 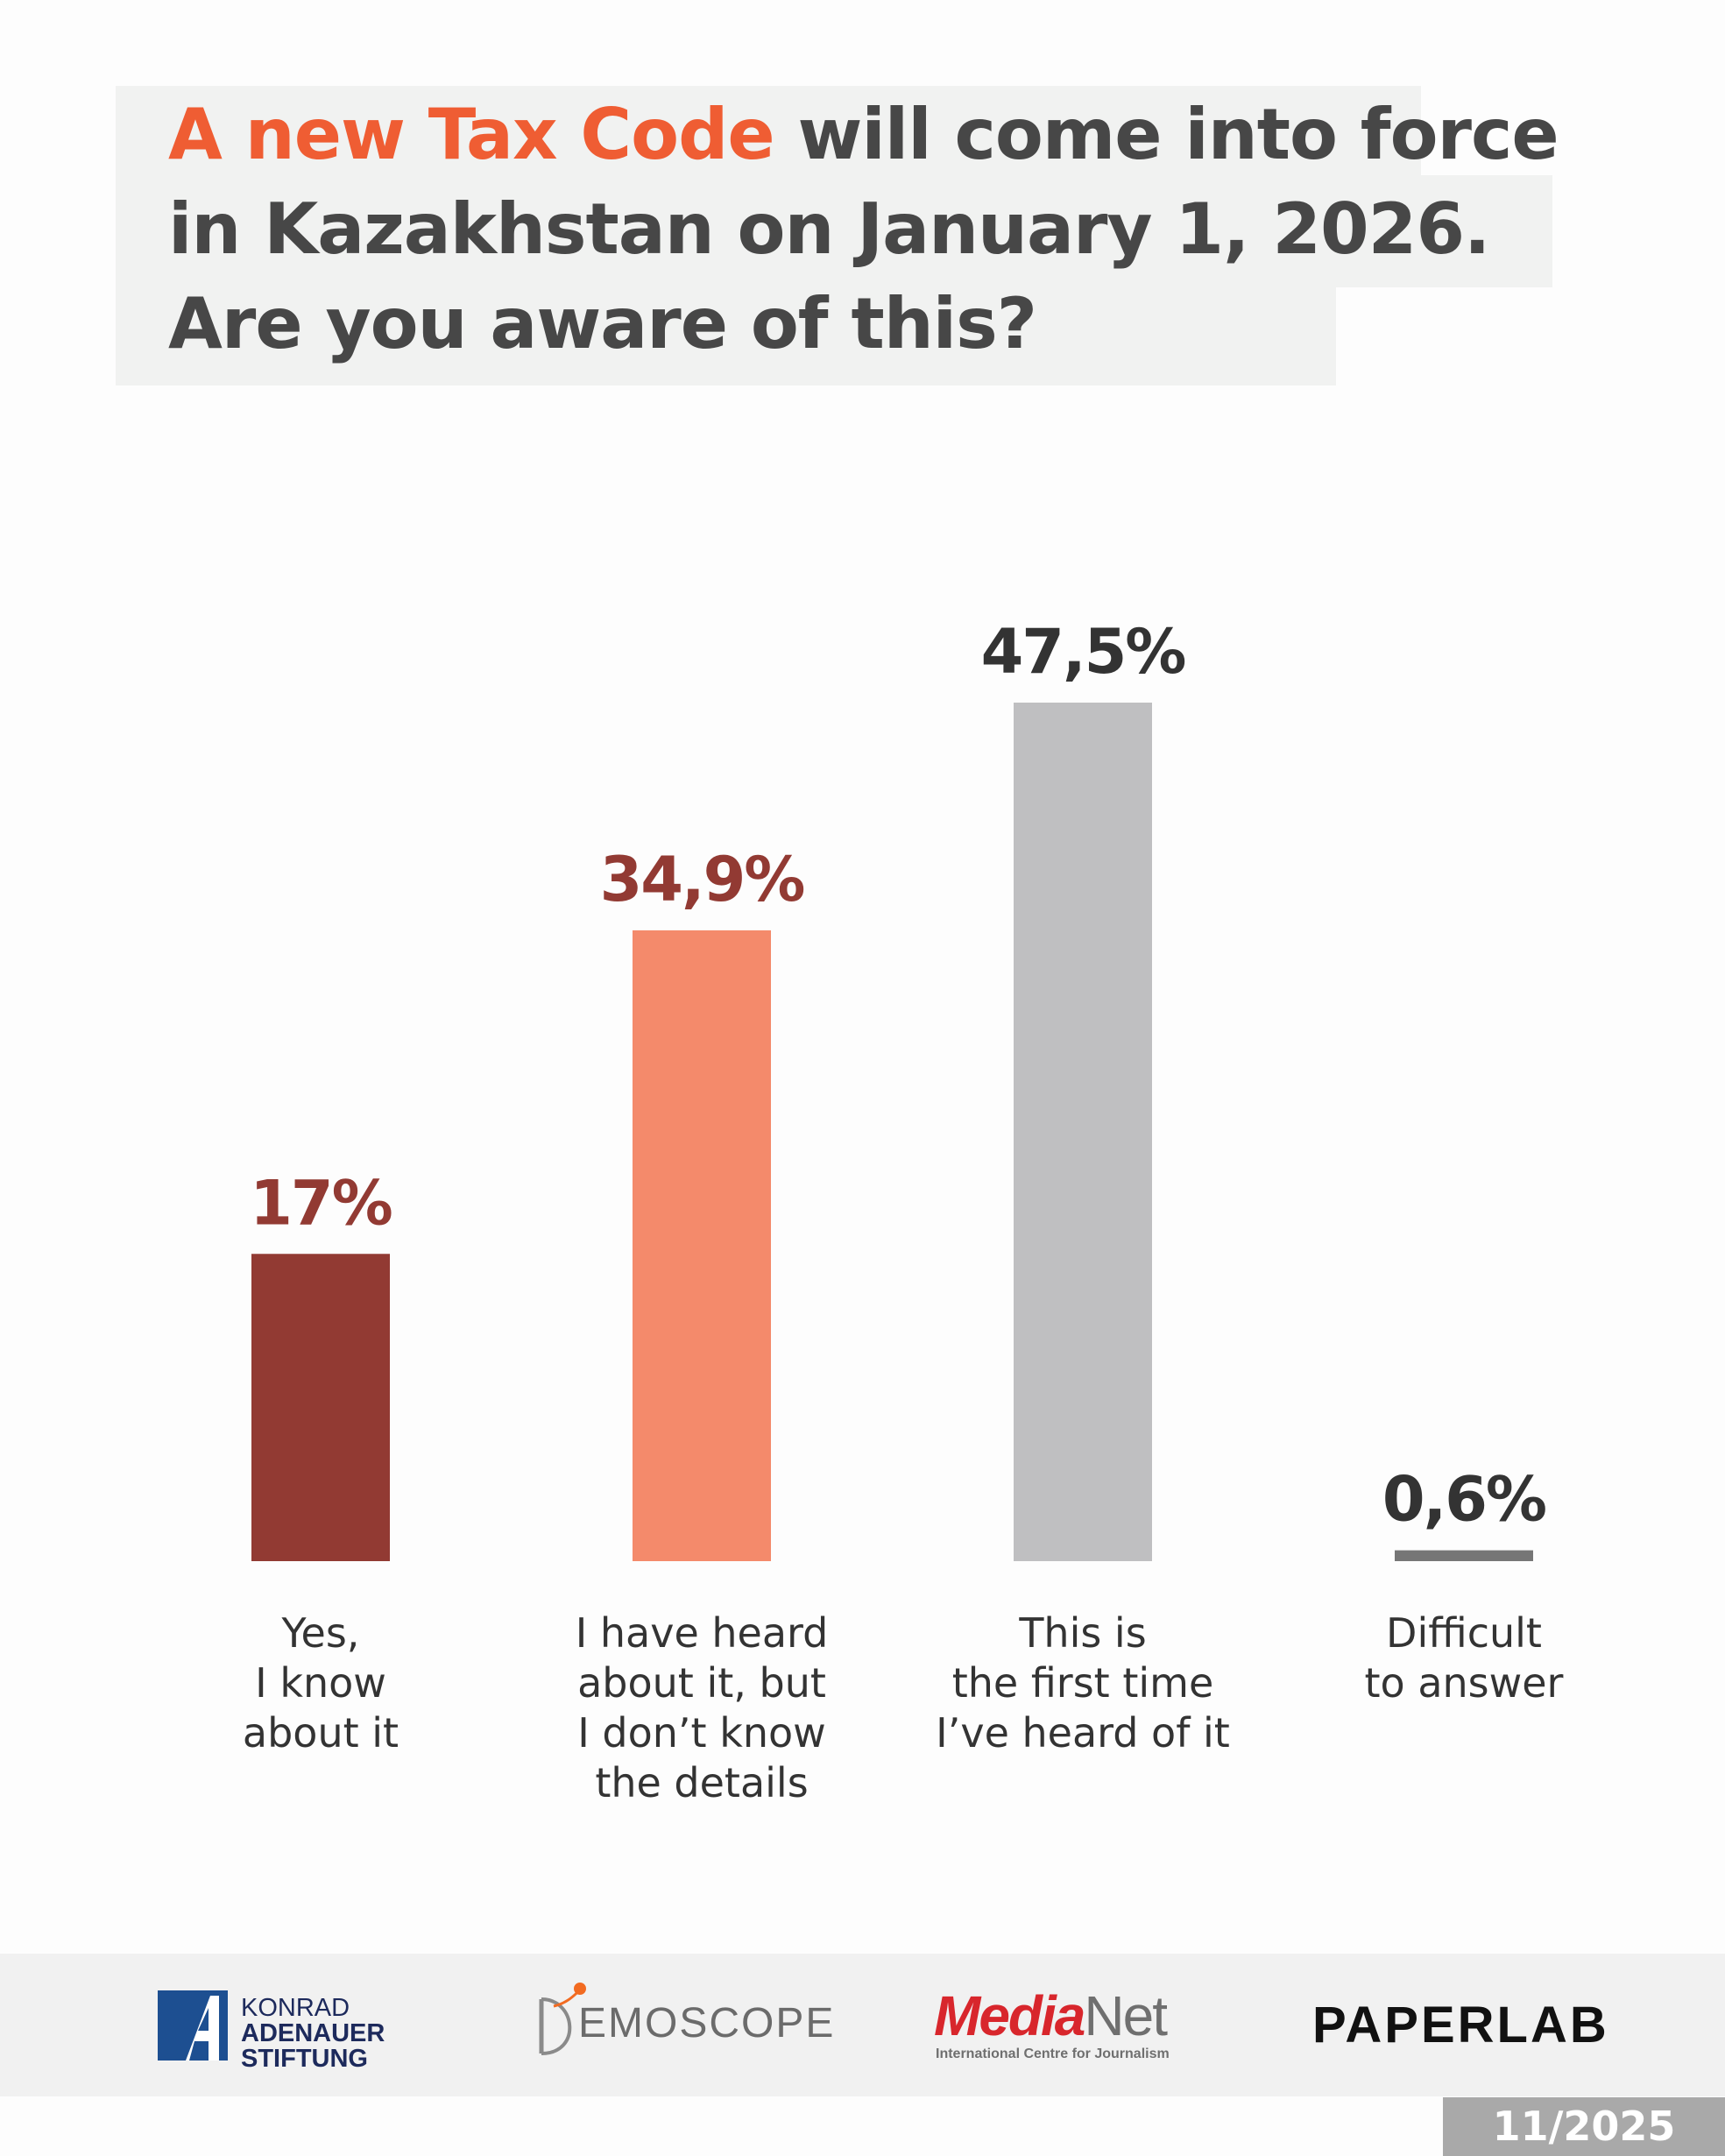 I want to click on demoscope-wordmark: EMOSCOPE, so click(x=707, y=2023).